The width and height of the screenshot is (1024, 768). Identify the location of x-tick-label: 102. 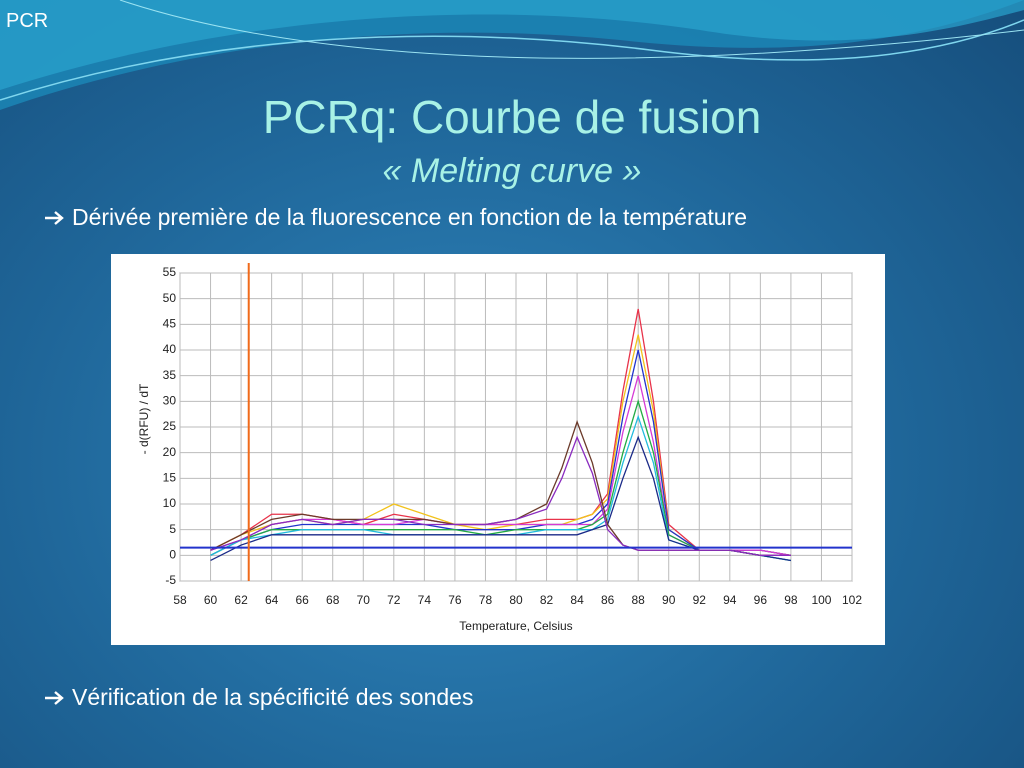
(852, 600).